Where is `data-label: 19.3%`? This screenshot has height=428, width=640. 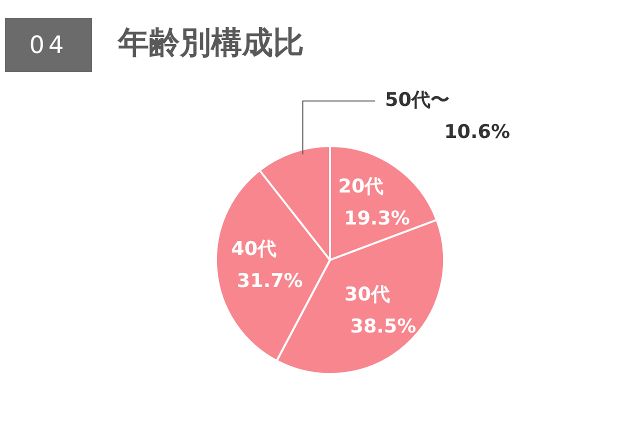 data-label: 19.3% is located at coordinates (377, 219).